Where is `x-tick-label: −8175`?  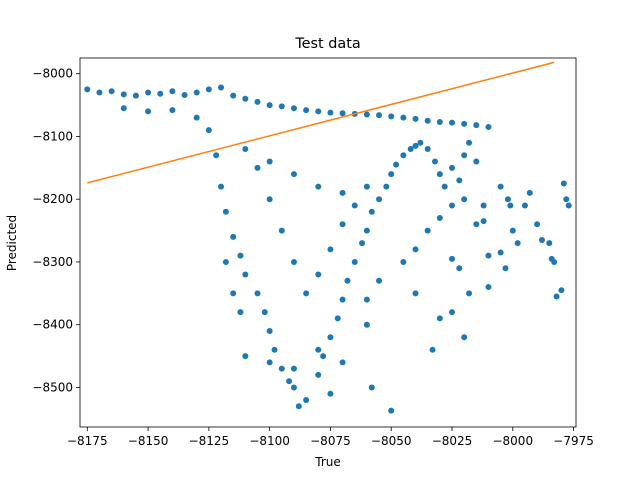 x-tick-label: −8175 is located at coordinates (87, 441).